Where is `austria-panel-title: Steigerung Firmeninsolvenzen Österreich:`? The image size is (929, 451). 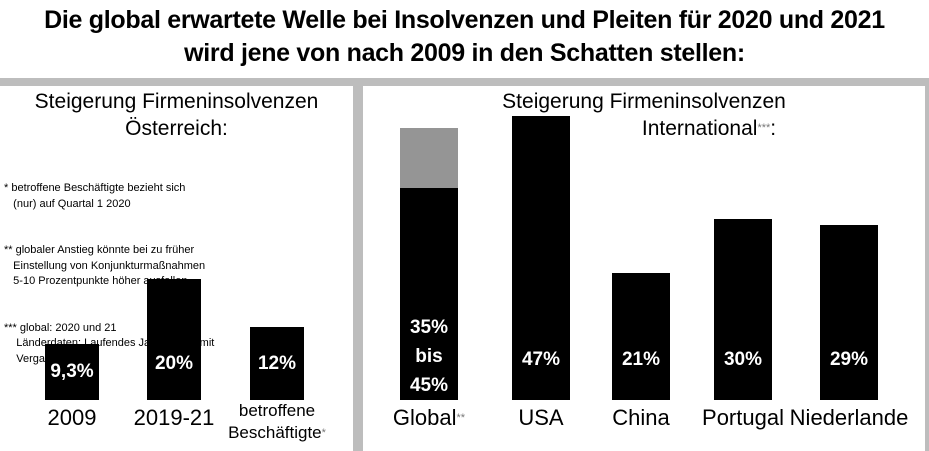
austria-panel-title: Steigerung Firmeninsolvenzen Österreich: is located at coordinates (176, 115).